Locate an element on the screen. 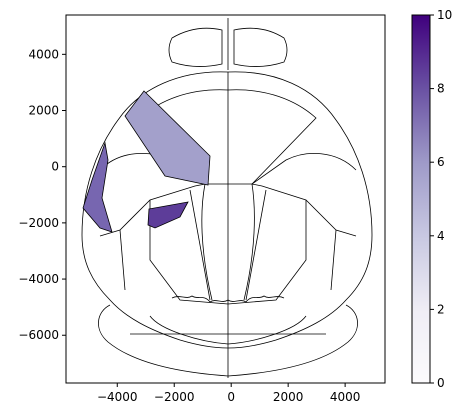 The height and width of the screenshot is (418, 466). hippocampal-fringe is located at coordinates (228, 299).